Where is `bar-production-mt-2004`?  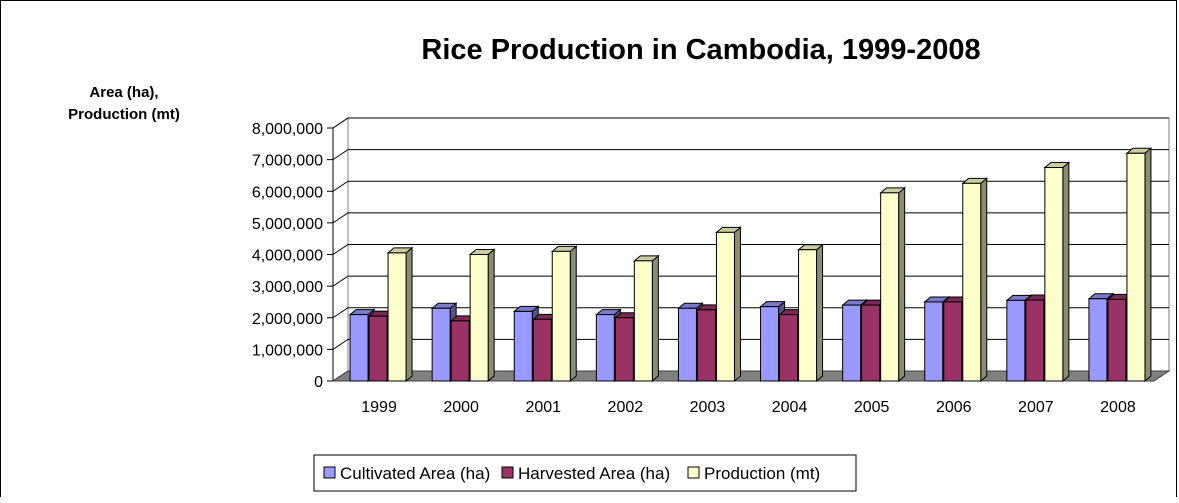 bar-production-mt-2004 is located at coordinates (810, 313).